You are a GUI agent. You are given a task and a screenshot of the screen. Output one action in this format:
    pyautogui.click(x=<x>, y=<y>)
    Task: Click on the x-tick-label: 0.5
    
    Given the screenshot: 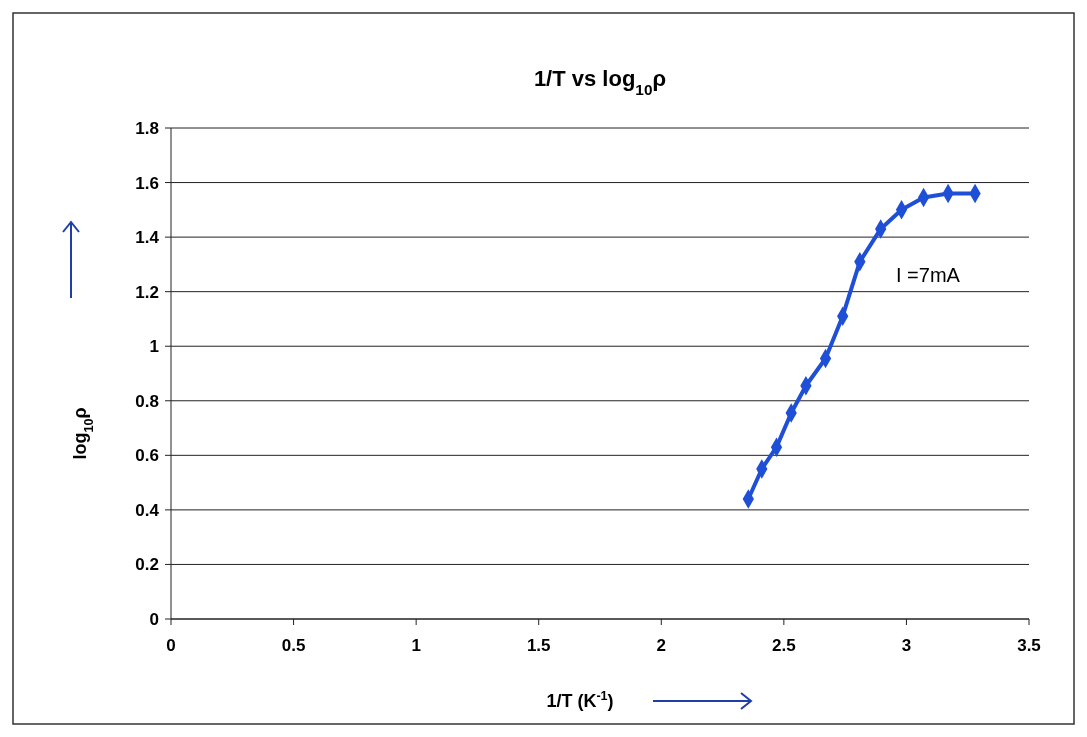 What is the action you would take?
    pyautogui.click(x=293, y=645)
    